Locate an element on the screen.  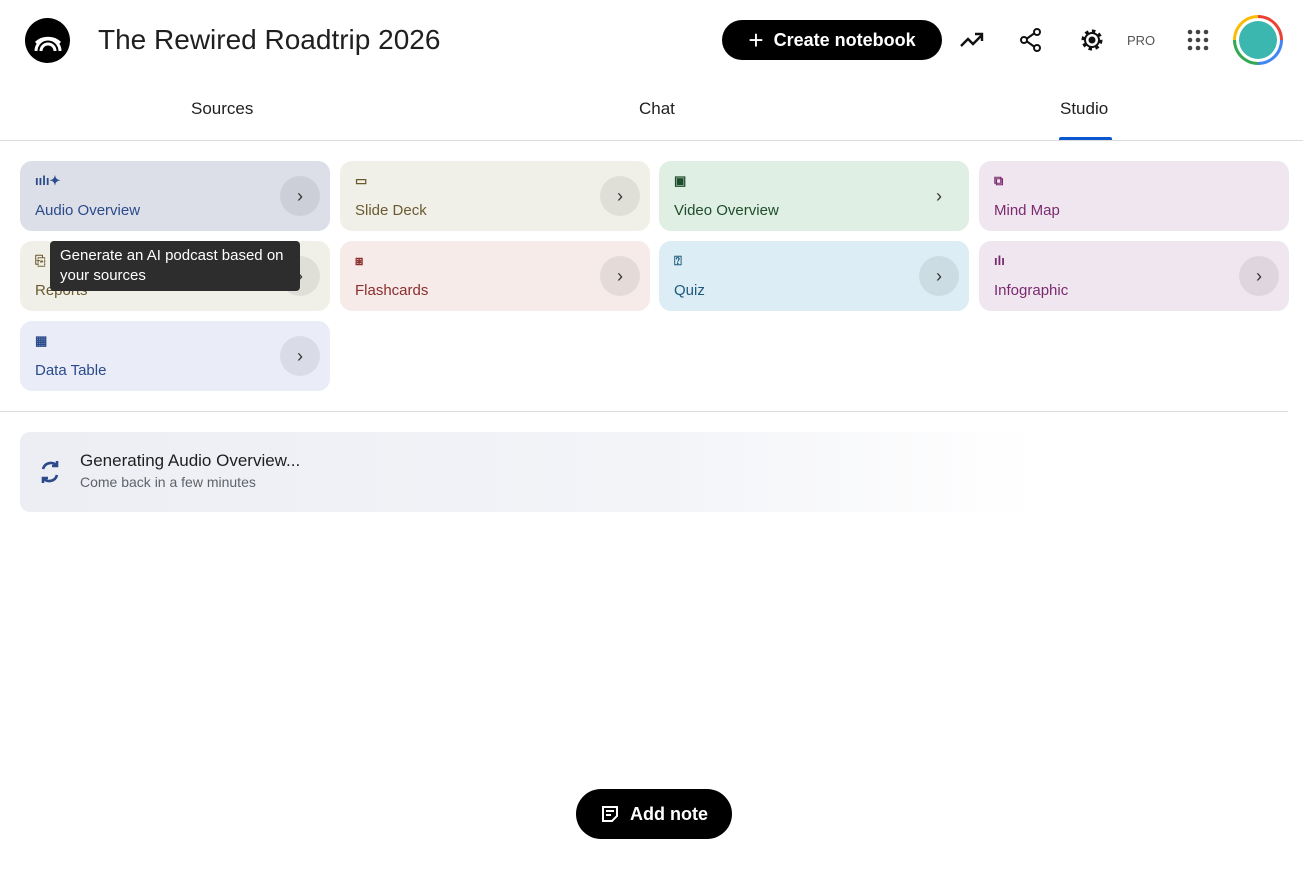
infographic-icon: ılı is located at coordinates (999, 260).